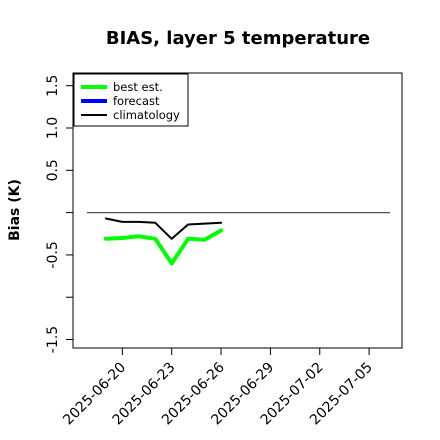  Describe the element at coordinates (136, 101) in the screenshot. I see `legend-label: forecast` at that location.